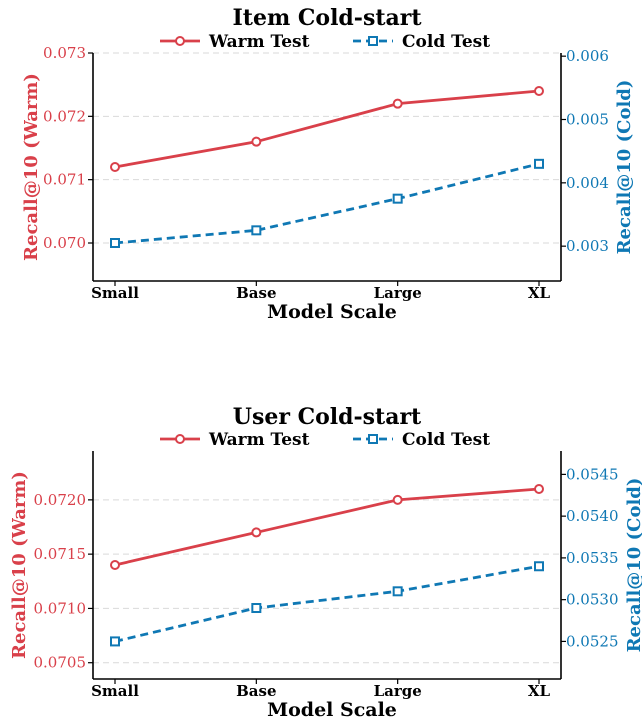  I want to click on right-tick-label: 0.004, so click(587, 183).